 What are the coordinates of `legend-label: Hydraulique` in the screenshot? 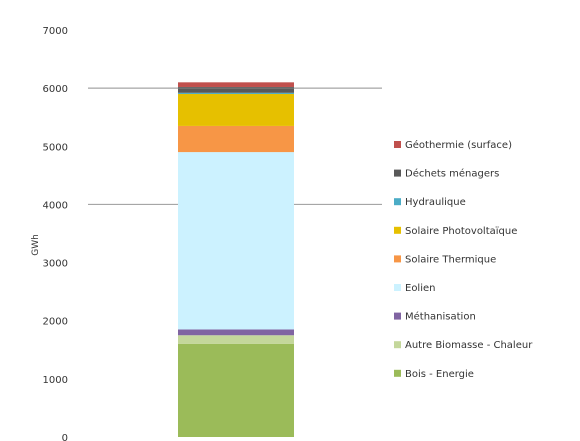 It's located at (435, 202).